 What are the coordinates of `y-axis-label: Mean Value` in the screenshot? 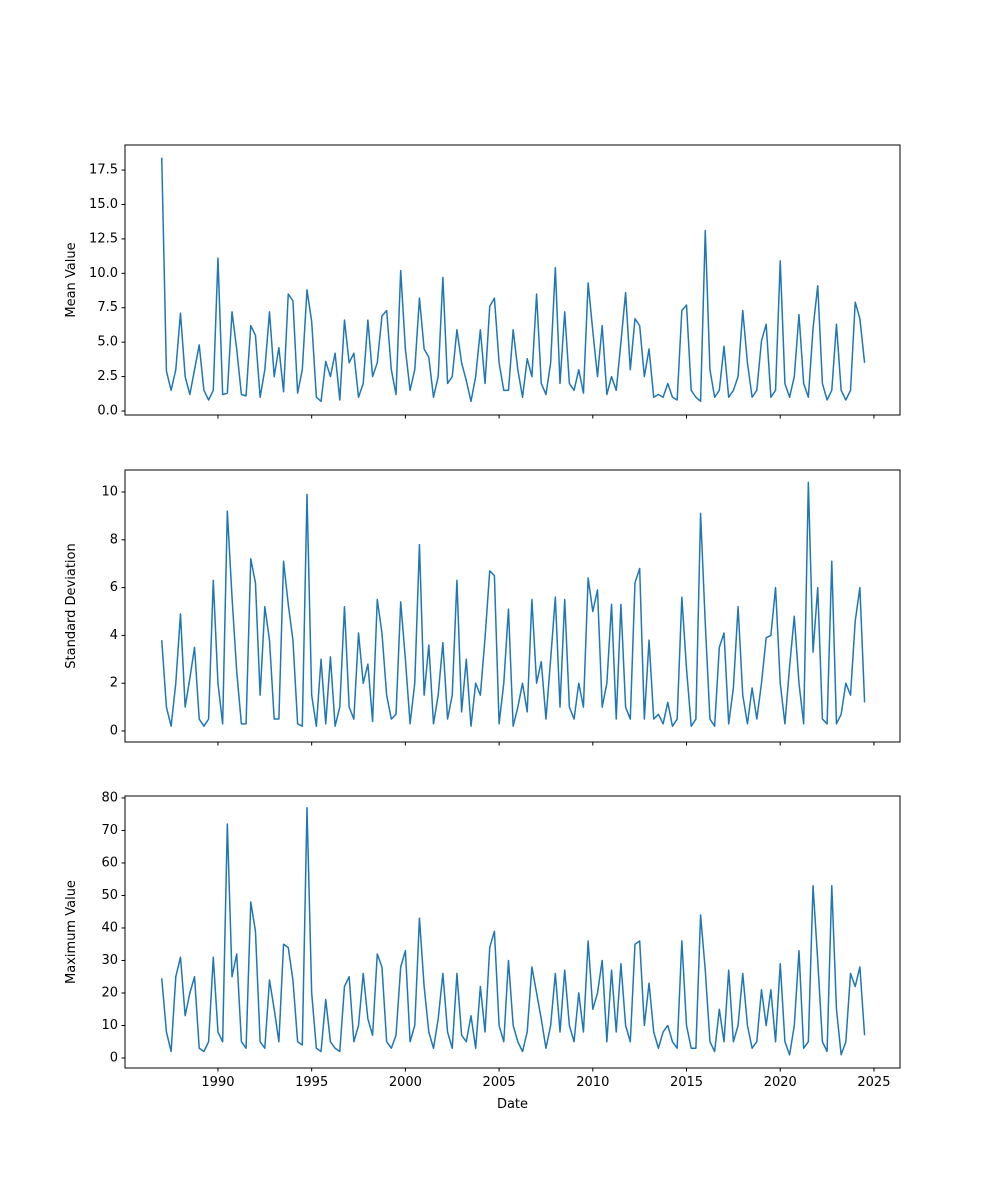 It's located at (71, 279).